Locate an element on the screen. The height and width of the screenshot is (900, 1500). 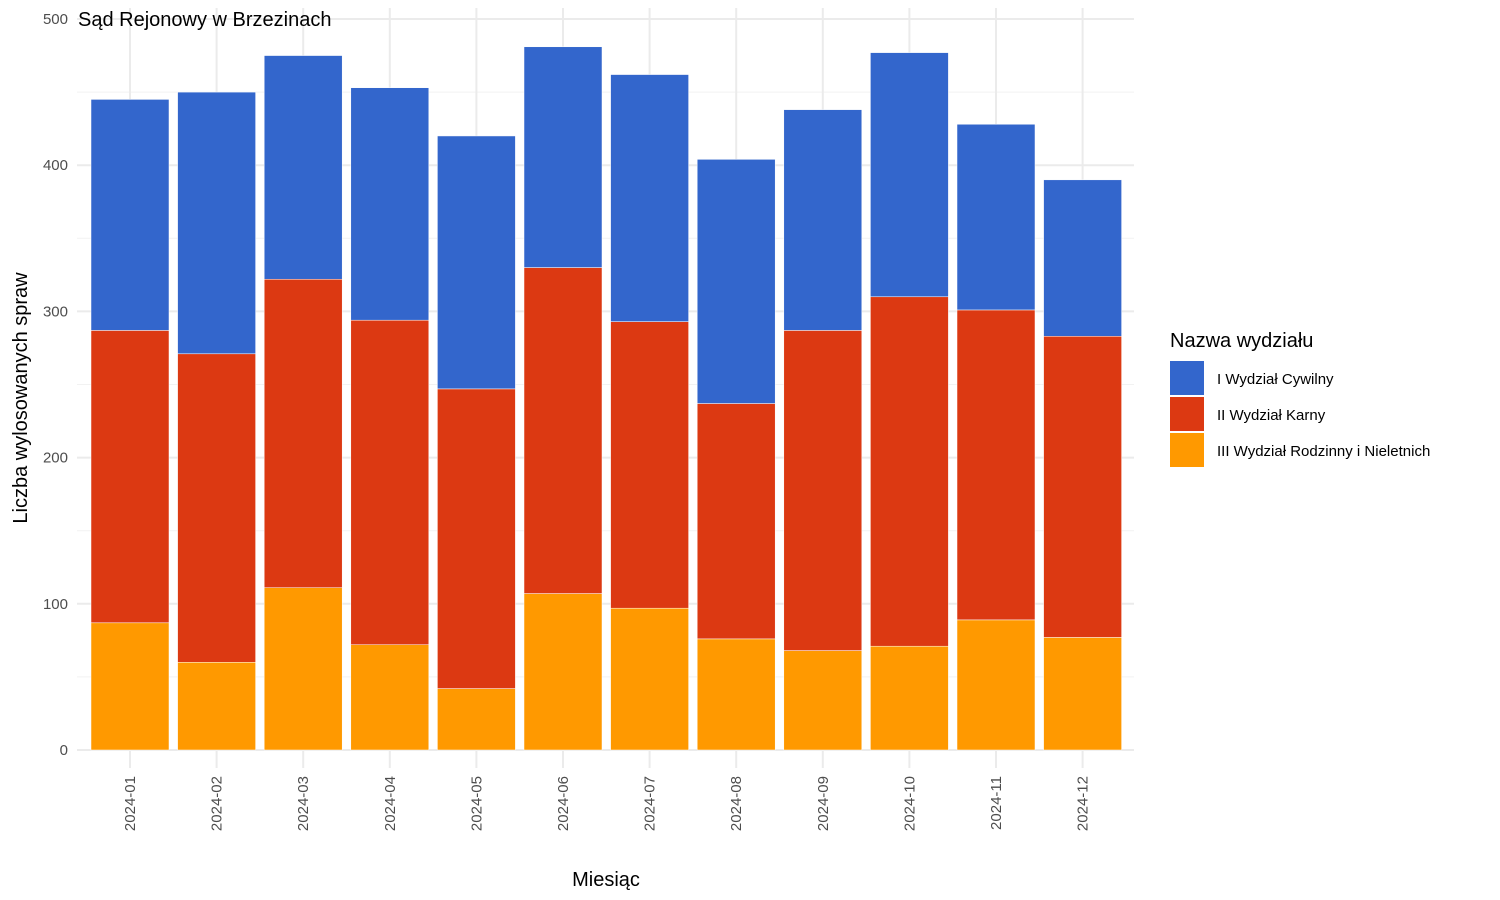
y-axis-title: Liczba wylosowanych spraw is located at coordinates (21, 398).